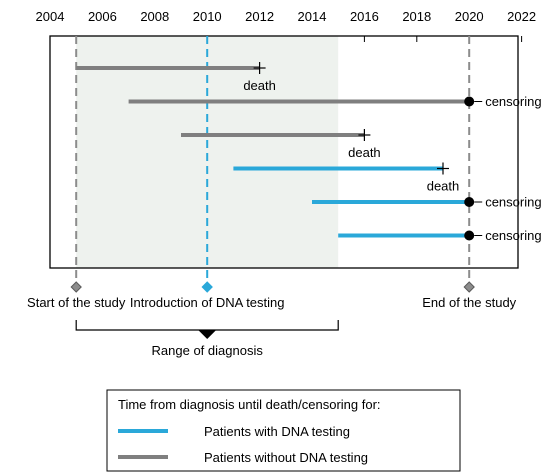 The width and height of the screenshot is (556, 476). I want to click on range-pointer, so click(207, 334).